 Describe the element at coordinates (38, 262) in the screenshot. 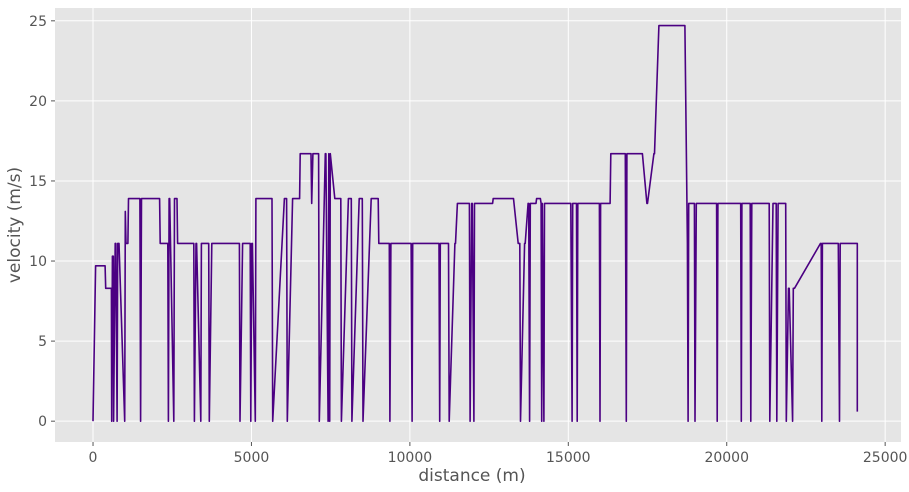

I see `y-tick-label: 10` at that location.